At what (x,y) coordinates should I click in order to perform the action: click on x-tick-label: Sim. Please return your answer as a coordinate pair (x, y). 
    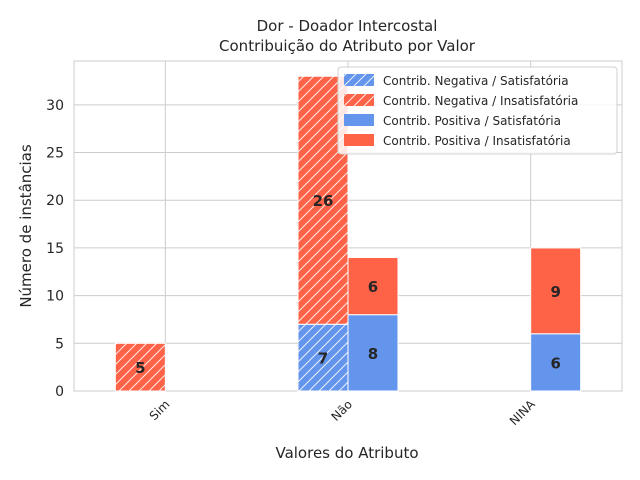
    Looking at the image, I should click on (160, 410).